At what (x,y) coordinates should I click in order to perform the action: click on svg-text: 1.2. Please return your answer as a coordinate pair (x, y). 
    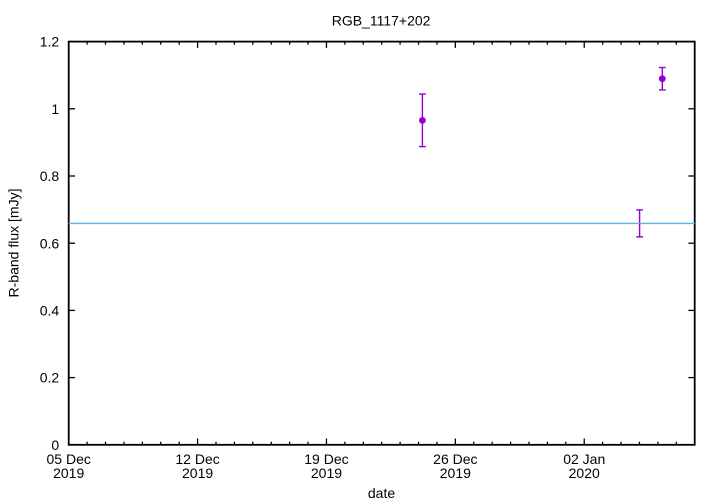
    Looking at the image, I should click on (50, 42).